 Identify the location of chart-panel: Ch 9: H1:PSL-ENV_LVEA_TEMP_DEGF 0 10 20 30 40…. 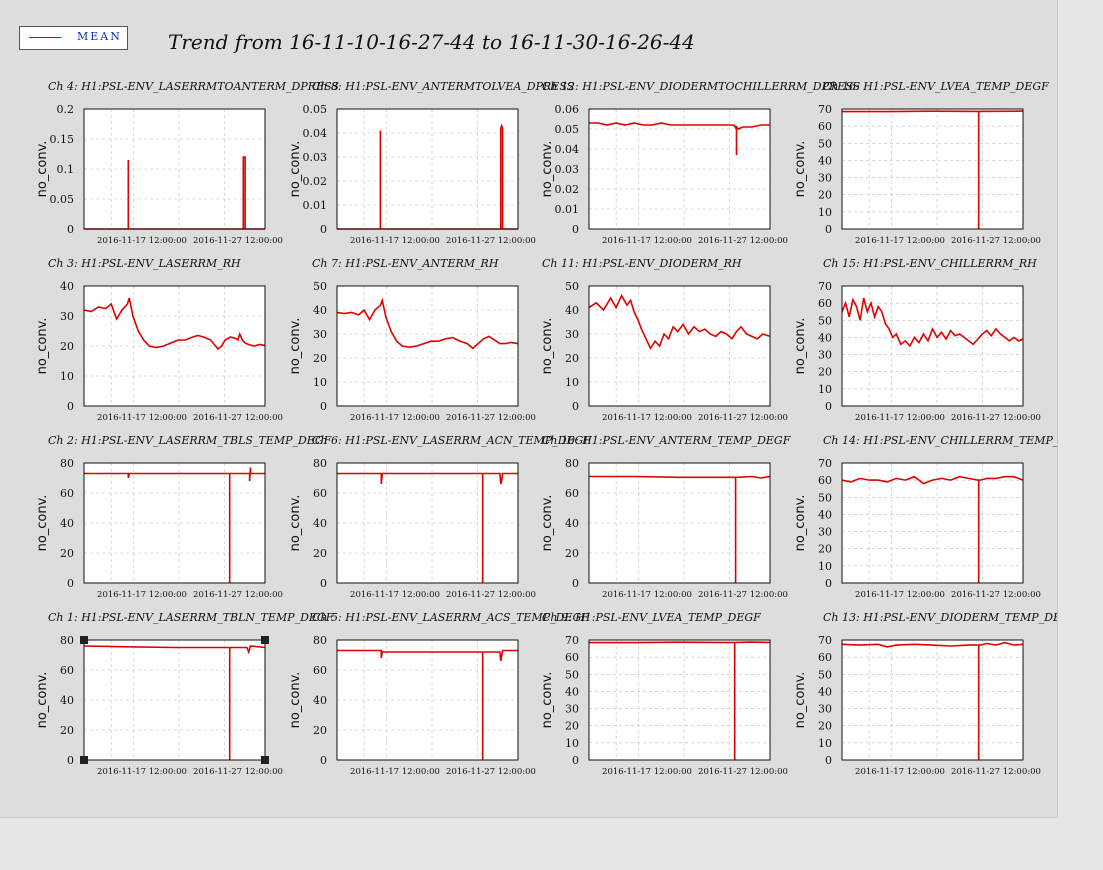
(664, 694).